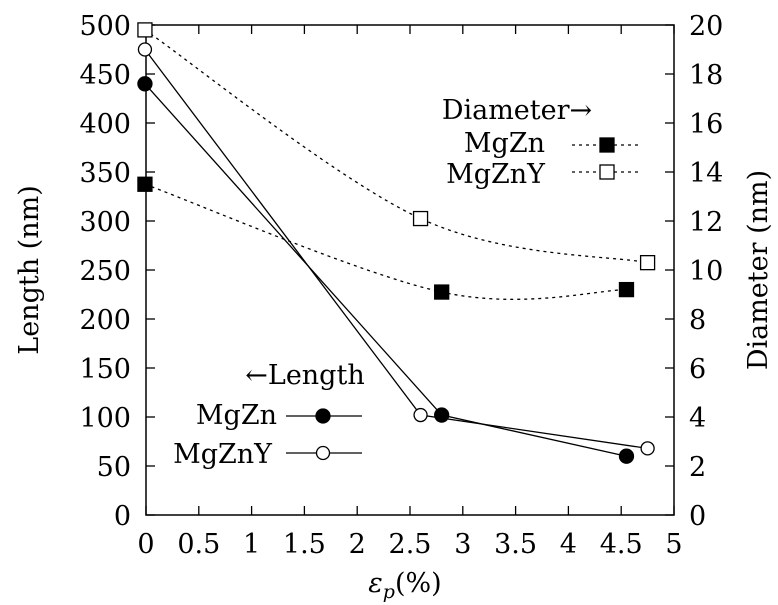 The image size is (778, 605). What do you see at coordinates (145, 544) in the screenshot?
I see `x-tick-label: 0` at bounding box center [145, 544].